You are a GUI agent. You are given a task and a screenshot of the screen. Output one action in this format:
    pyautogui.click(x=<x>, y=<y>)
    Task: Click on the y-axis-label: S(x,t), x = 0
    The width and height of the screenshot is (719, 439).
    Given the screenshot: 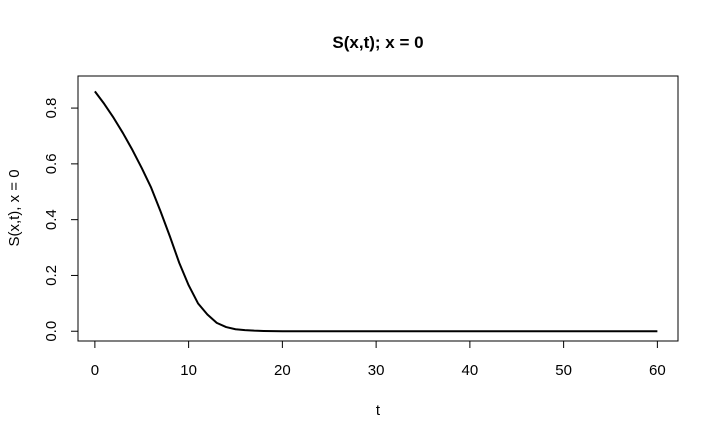 What is the action you would take?
    pyautogui.click(x=14, y=207)
    